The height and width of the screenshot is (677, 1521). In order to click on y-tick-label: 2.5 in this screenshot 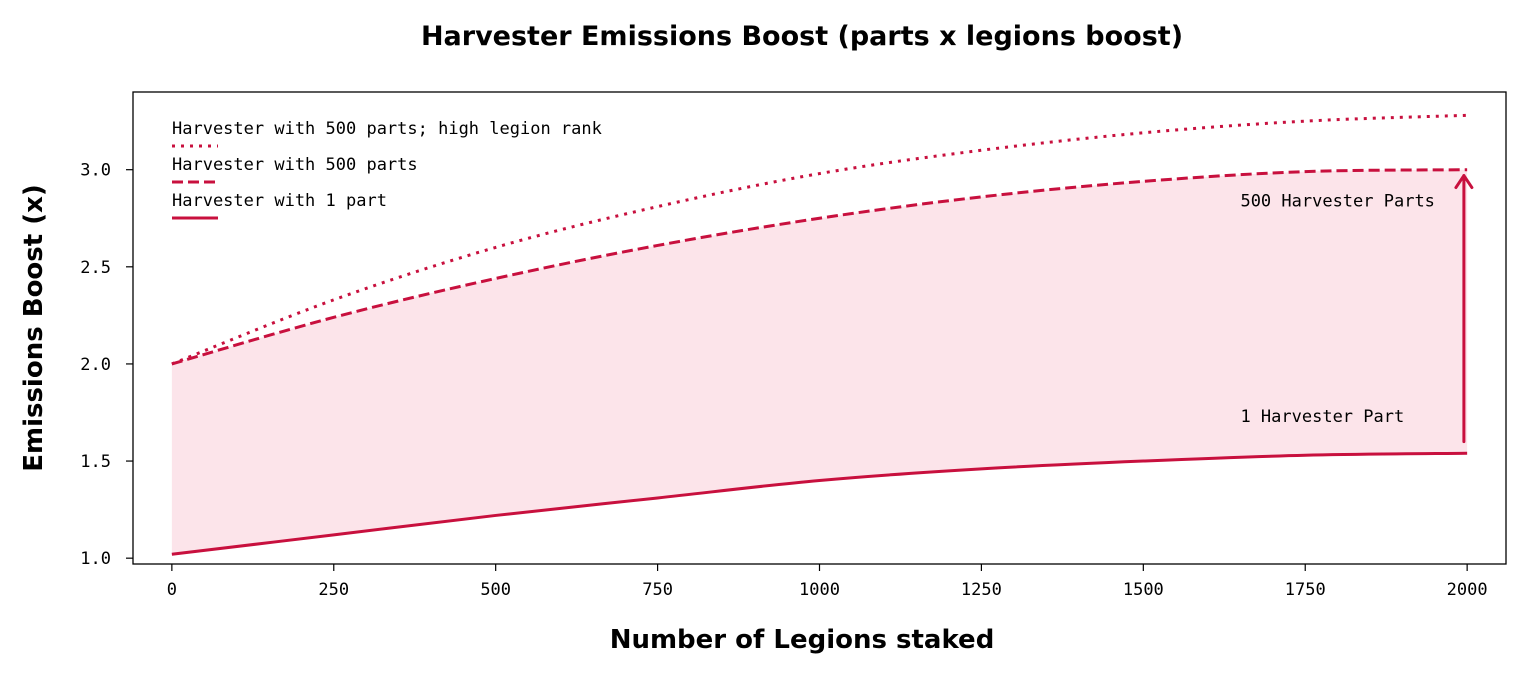, I will do `click(95, 268)`.